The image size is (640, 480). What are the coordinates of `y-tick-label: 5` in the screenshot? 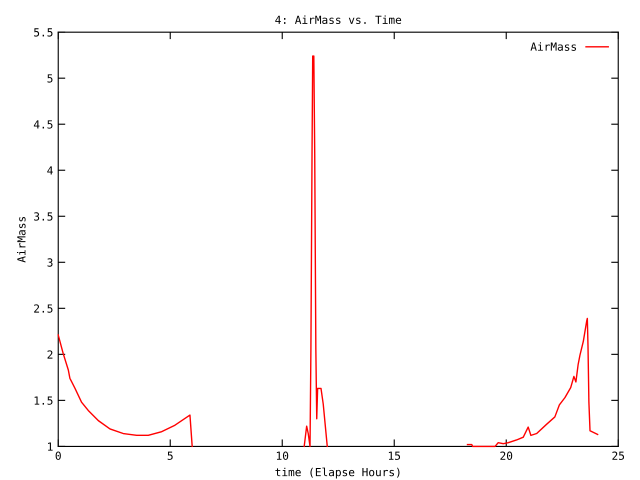 It's located at (49, 78).